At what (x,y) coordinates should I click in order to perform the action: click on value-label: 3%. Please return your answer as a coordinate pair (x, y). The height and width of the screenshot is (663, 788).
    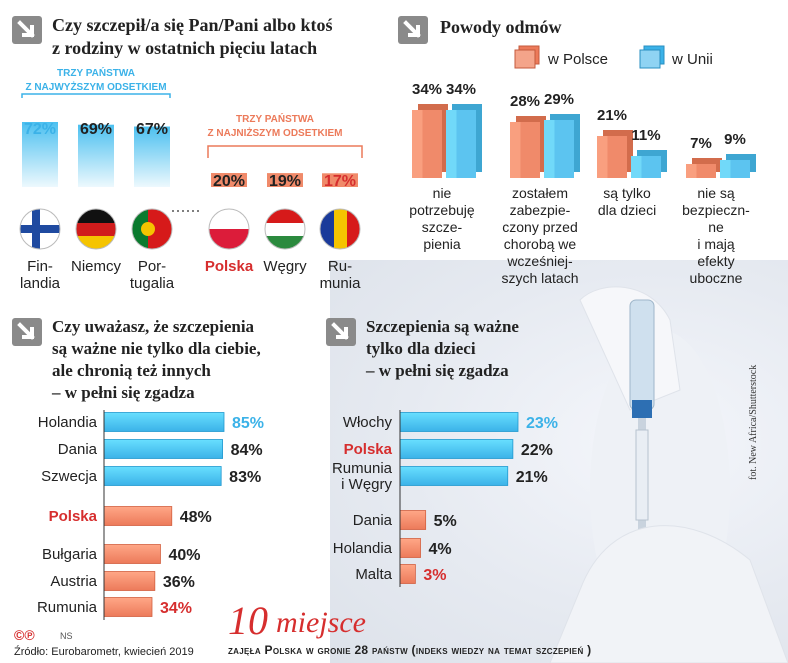
    Looking at the image, I should click on (434, 575).